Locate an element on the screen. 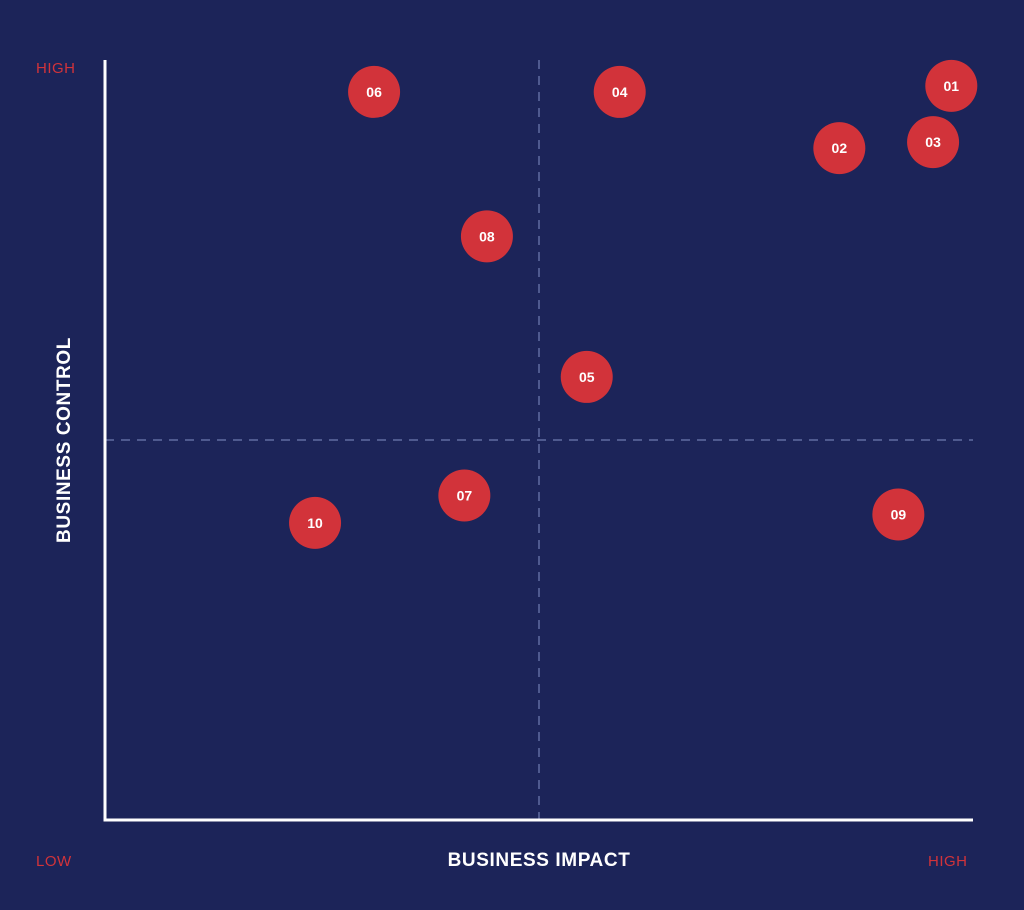  x-axis-title: BUSINESS IMPACT is located at coordinates (539, 860).